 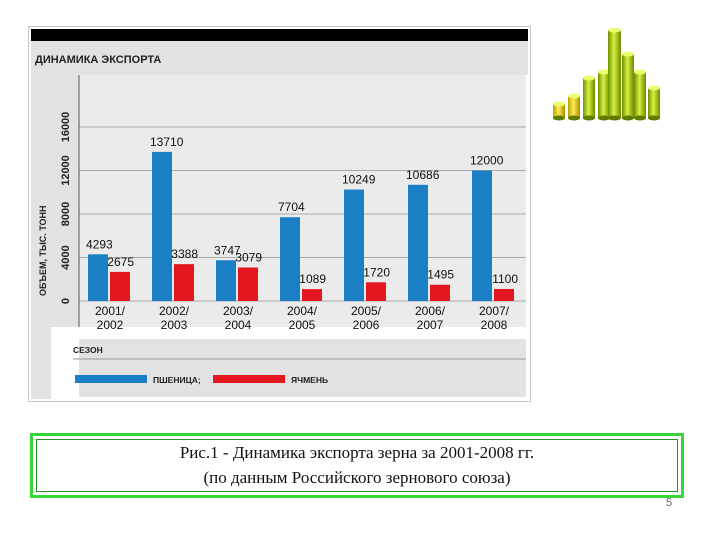 What do you see at coordinates (227, 250) in the screenshot?
I see `data-label-wheat-2: 3747` at bounding box center [227, 250].